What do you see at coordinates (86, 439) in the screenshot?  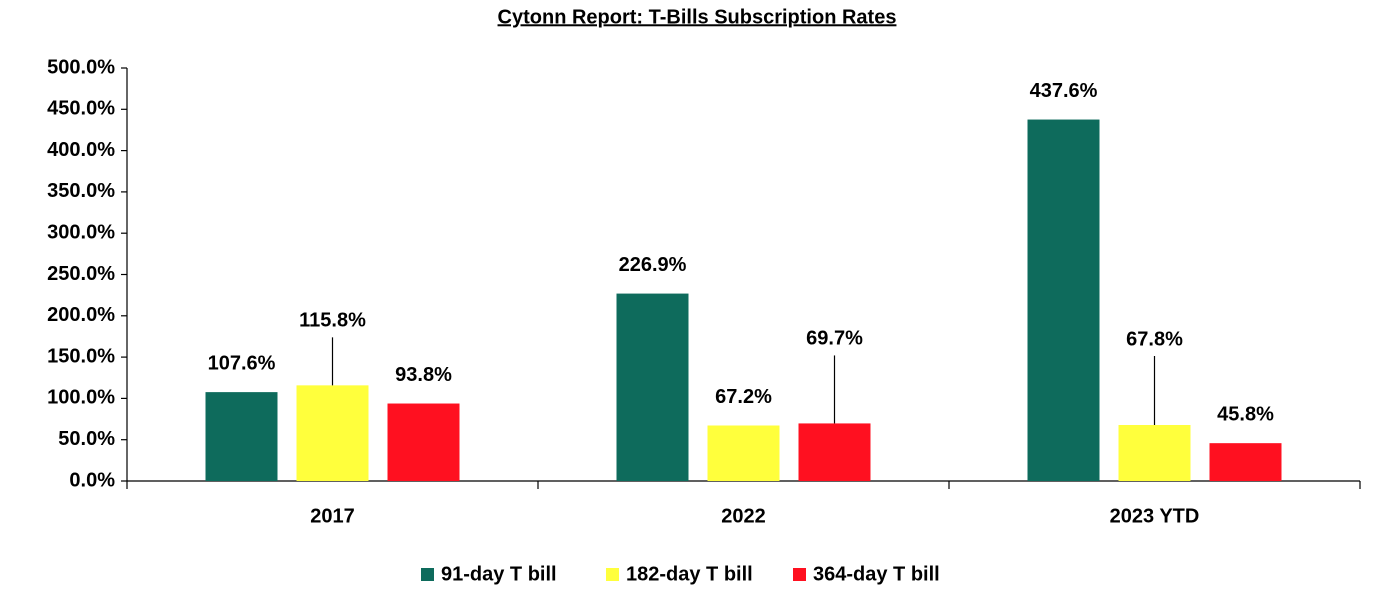 I see `y-tick-label: 50.0%` at bounding box center [86, 439].